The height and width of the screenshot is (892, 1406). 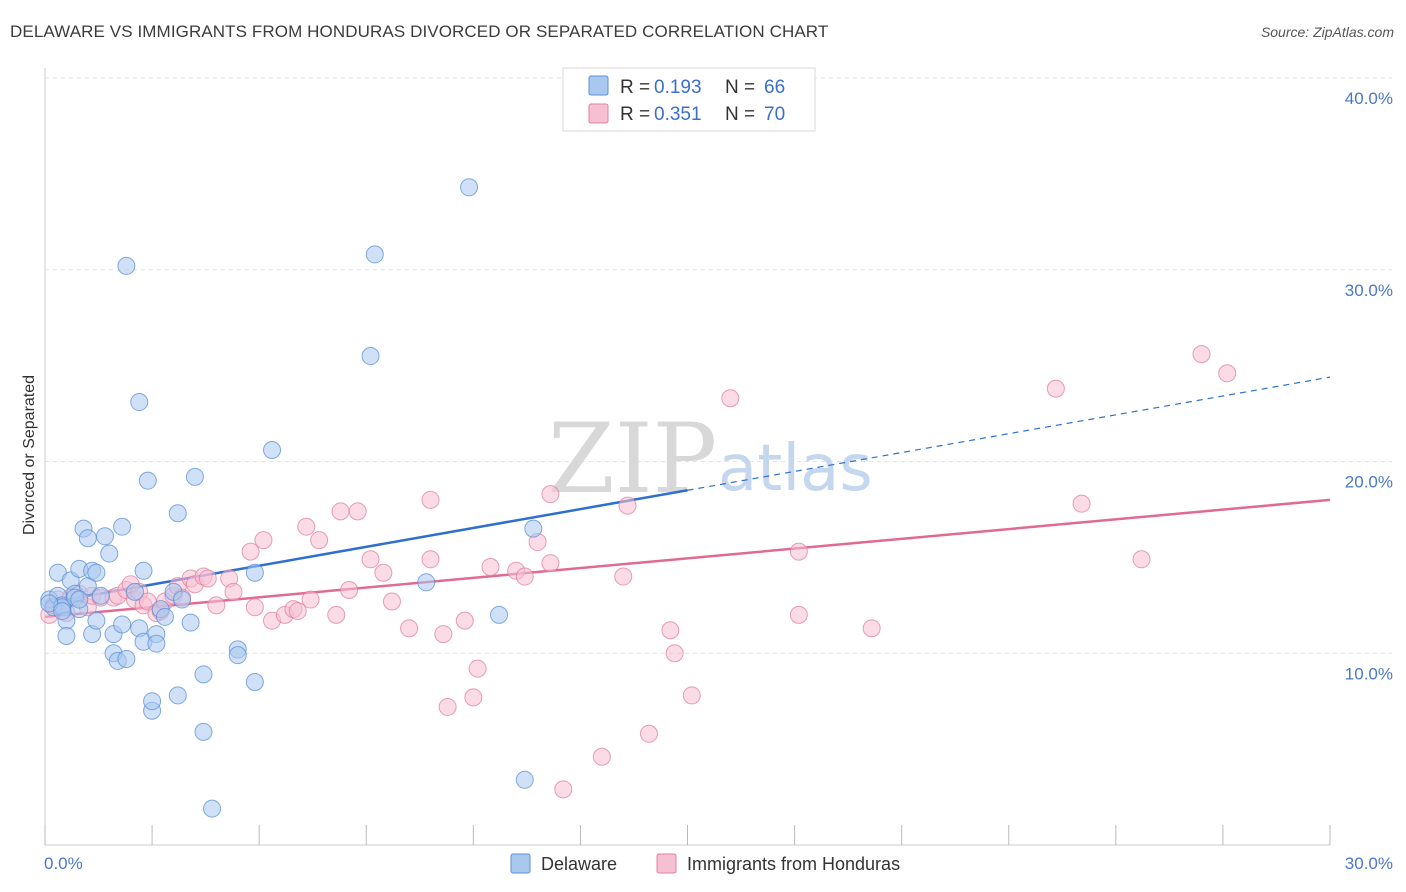 I want to click on y-tick-label: 20.0%, so click(x=1369, y=482).